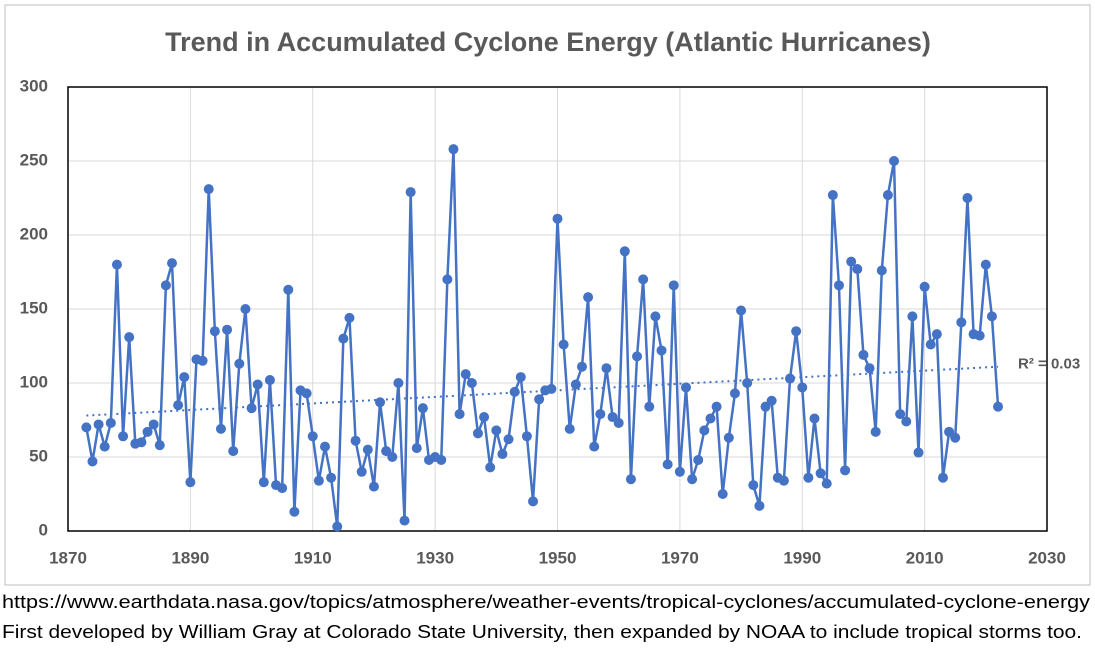 This screenshot has width=1095, height=651. I want to click on y-tick-label: 250, so click(34, 159).